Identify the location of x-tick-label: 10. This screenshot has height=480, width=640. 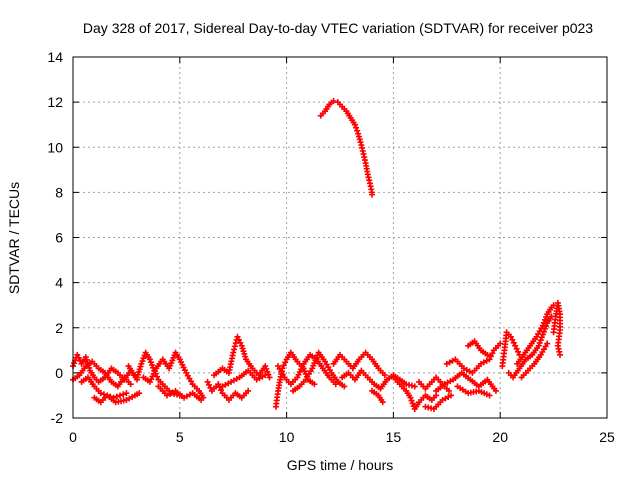
(287, 437).